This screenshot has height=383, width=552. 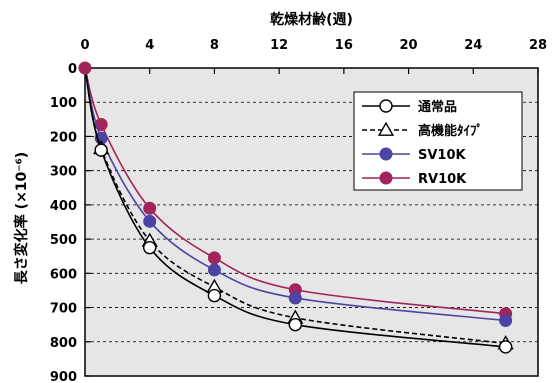 I want to click on legend-label: SV10K, so click(x=442, y=155).